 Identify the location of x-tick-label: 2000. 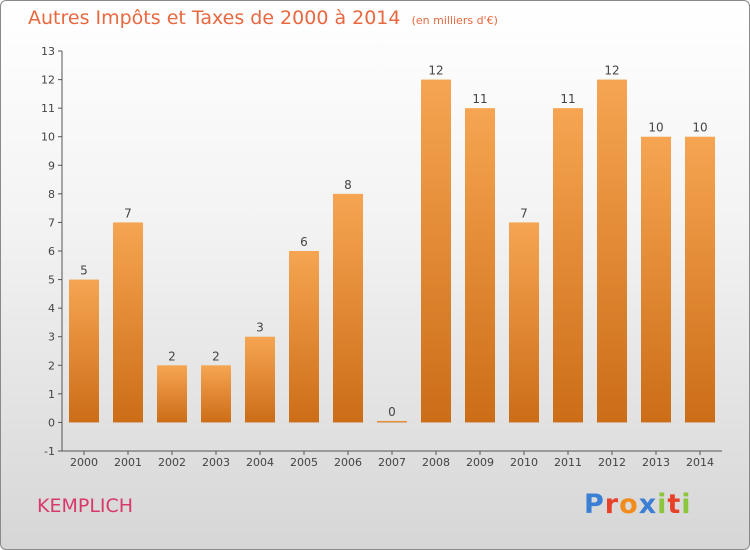
(84, 462).